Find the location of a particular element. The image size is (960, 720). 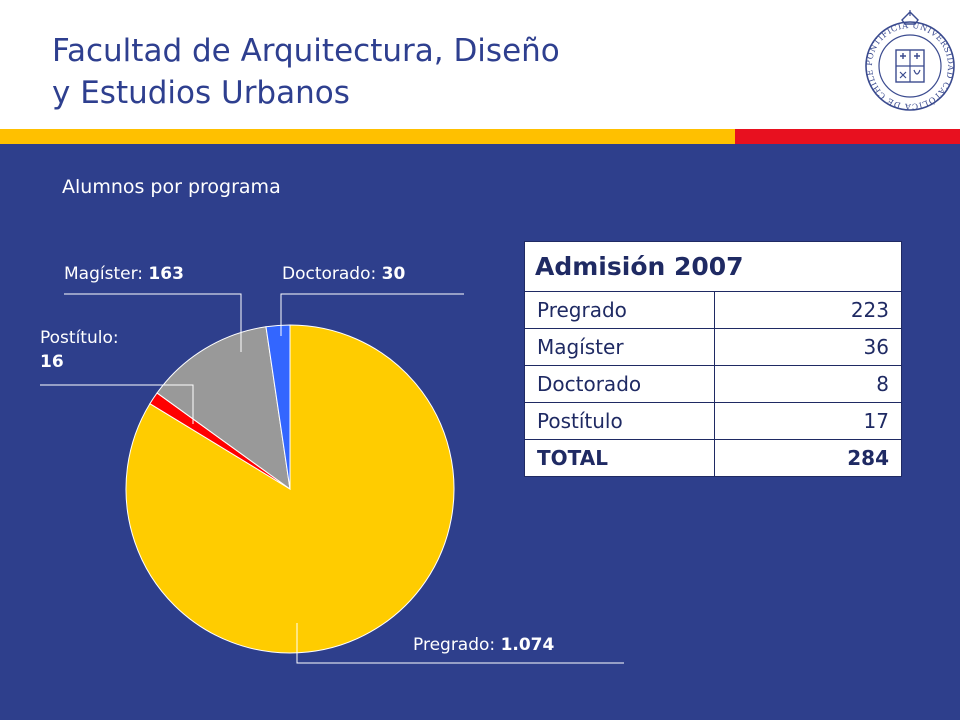

table-total-value: 284 is located at coordinates (808, 458).